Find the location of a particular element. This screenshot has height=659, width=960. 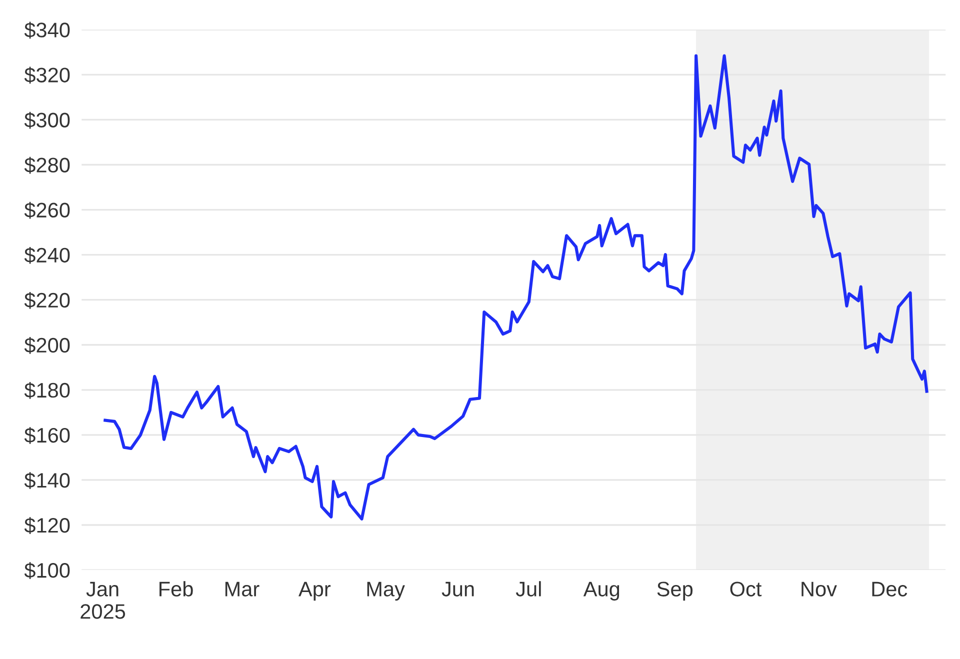

y-tick-label: $100 is located at coordinates (47, 571).